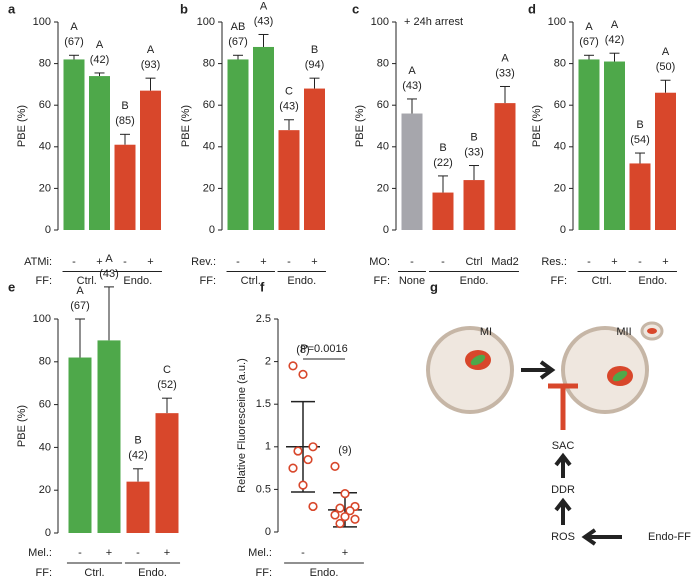 The image size is (697, 579). What do you see at coordinates (203, 262) in the screenshot?
I see `row-label: Rev.:` at bounding box center [203, 262].